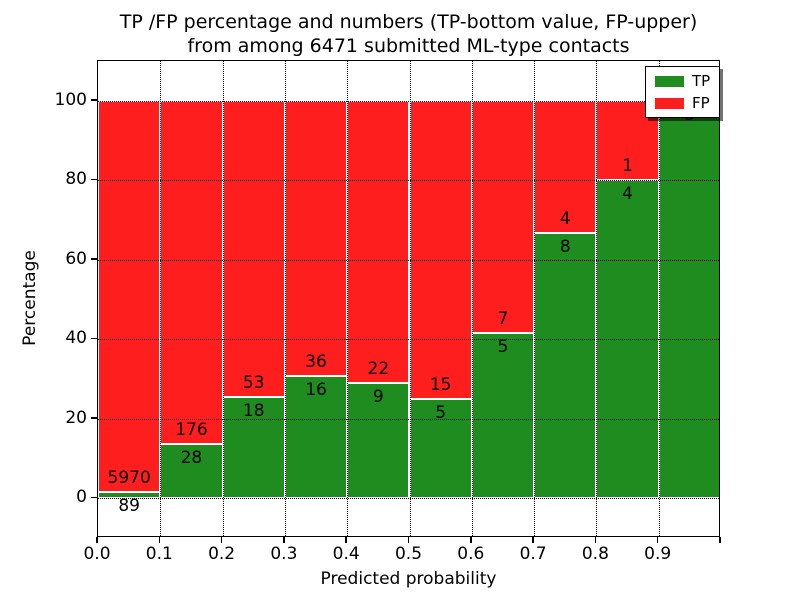 This screenshot has width=800, height=600. I want to click on x-tick-label: 0.3, so click(284, 554).